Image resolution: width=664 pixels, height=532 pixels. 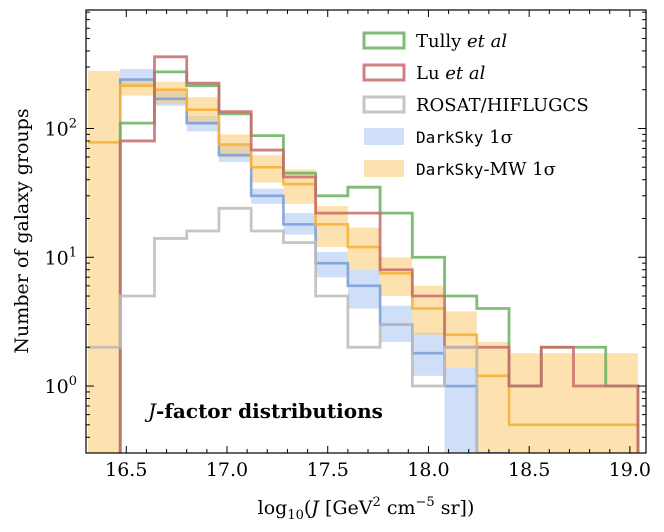 What do you see at coordinates (464, 137) in the screenshot?
I see `legend-label-3: DarkSky 1σ` at bounding box center [464, 137].